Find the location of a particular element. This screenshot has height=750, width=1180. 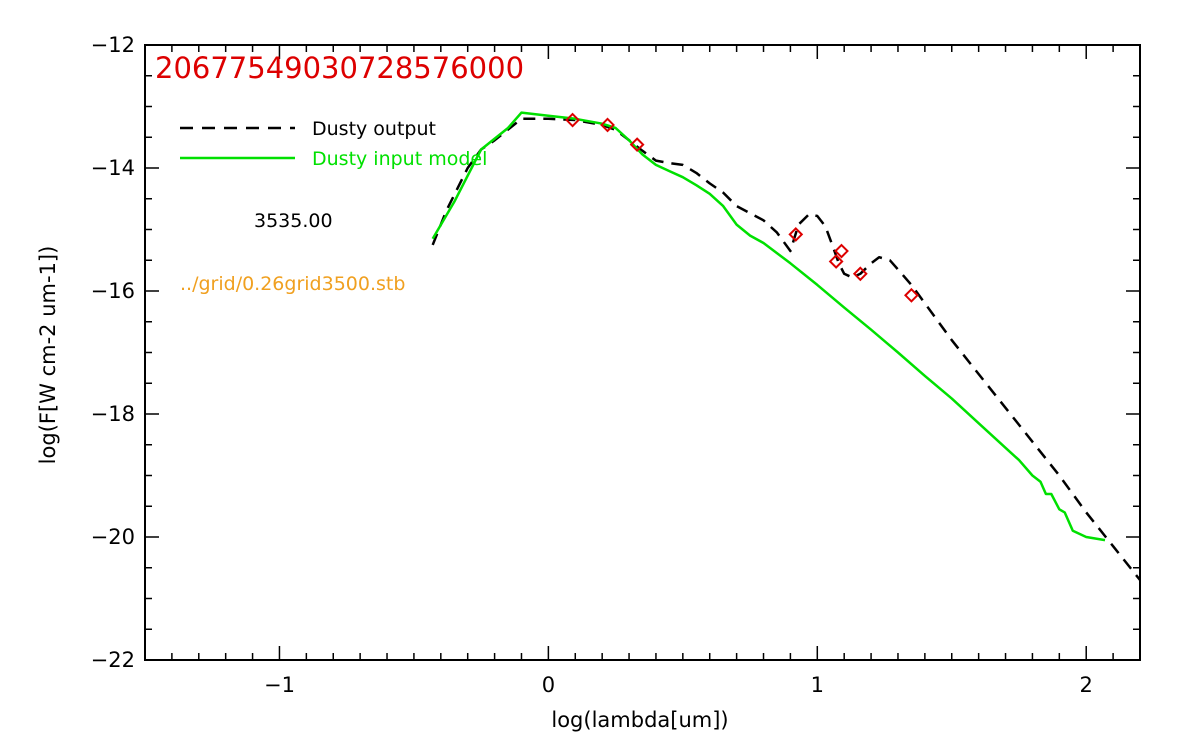

legend: Dusty output Dusty input model is located at coordinates (333, 144).